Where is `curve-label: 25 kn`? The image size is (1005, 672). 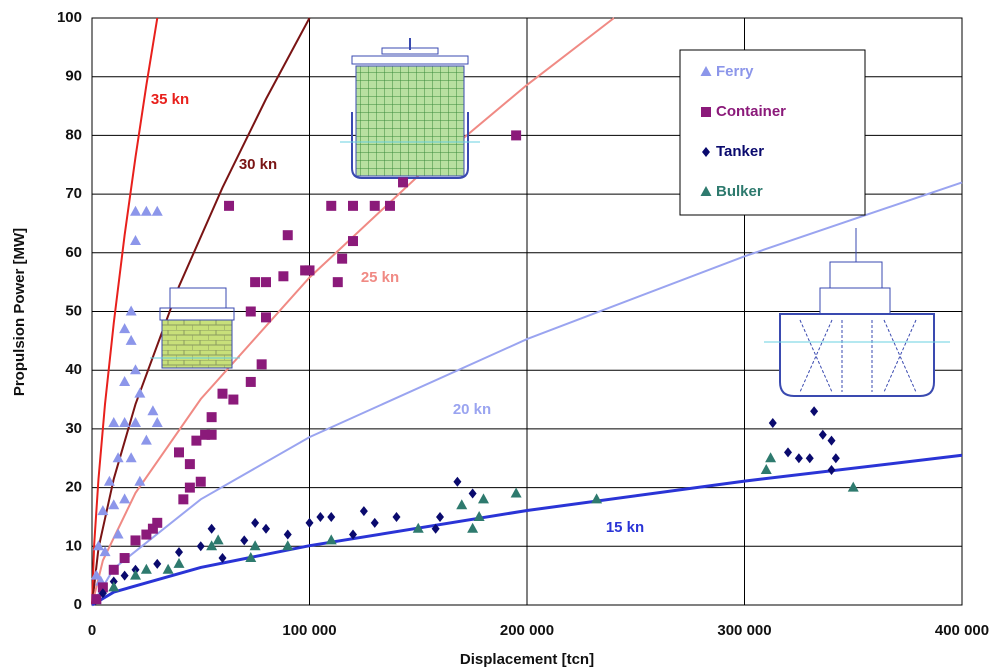
curve-label: 25 kn is located at coordinates (380, 277).